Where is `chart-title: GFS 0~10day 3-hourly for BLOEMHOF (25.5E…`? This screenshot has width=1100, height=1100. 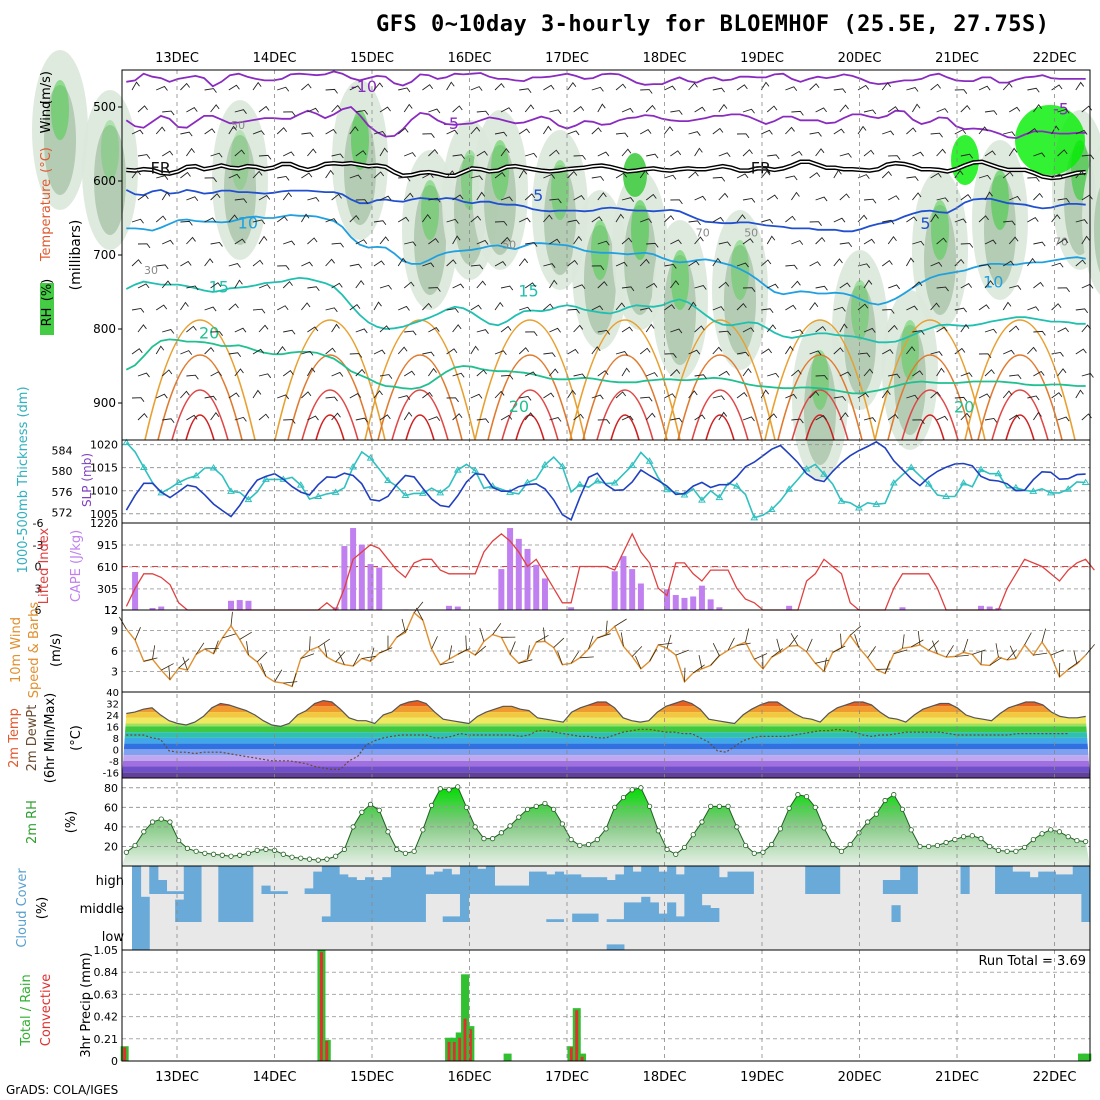 chart-title: GFS 0~10day 3-hourly for BLOEMHOF (25.5E… is located at coordinates (713, 24).